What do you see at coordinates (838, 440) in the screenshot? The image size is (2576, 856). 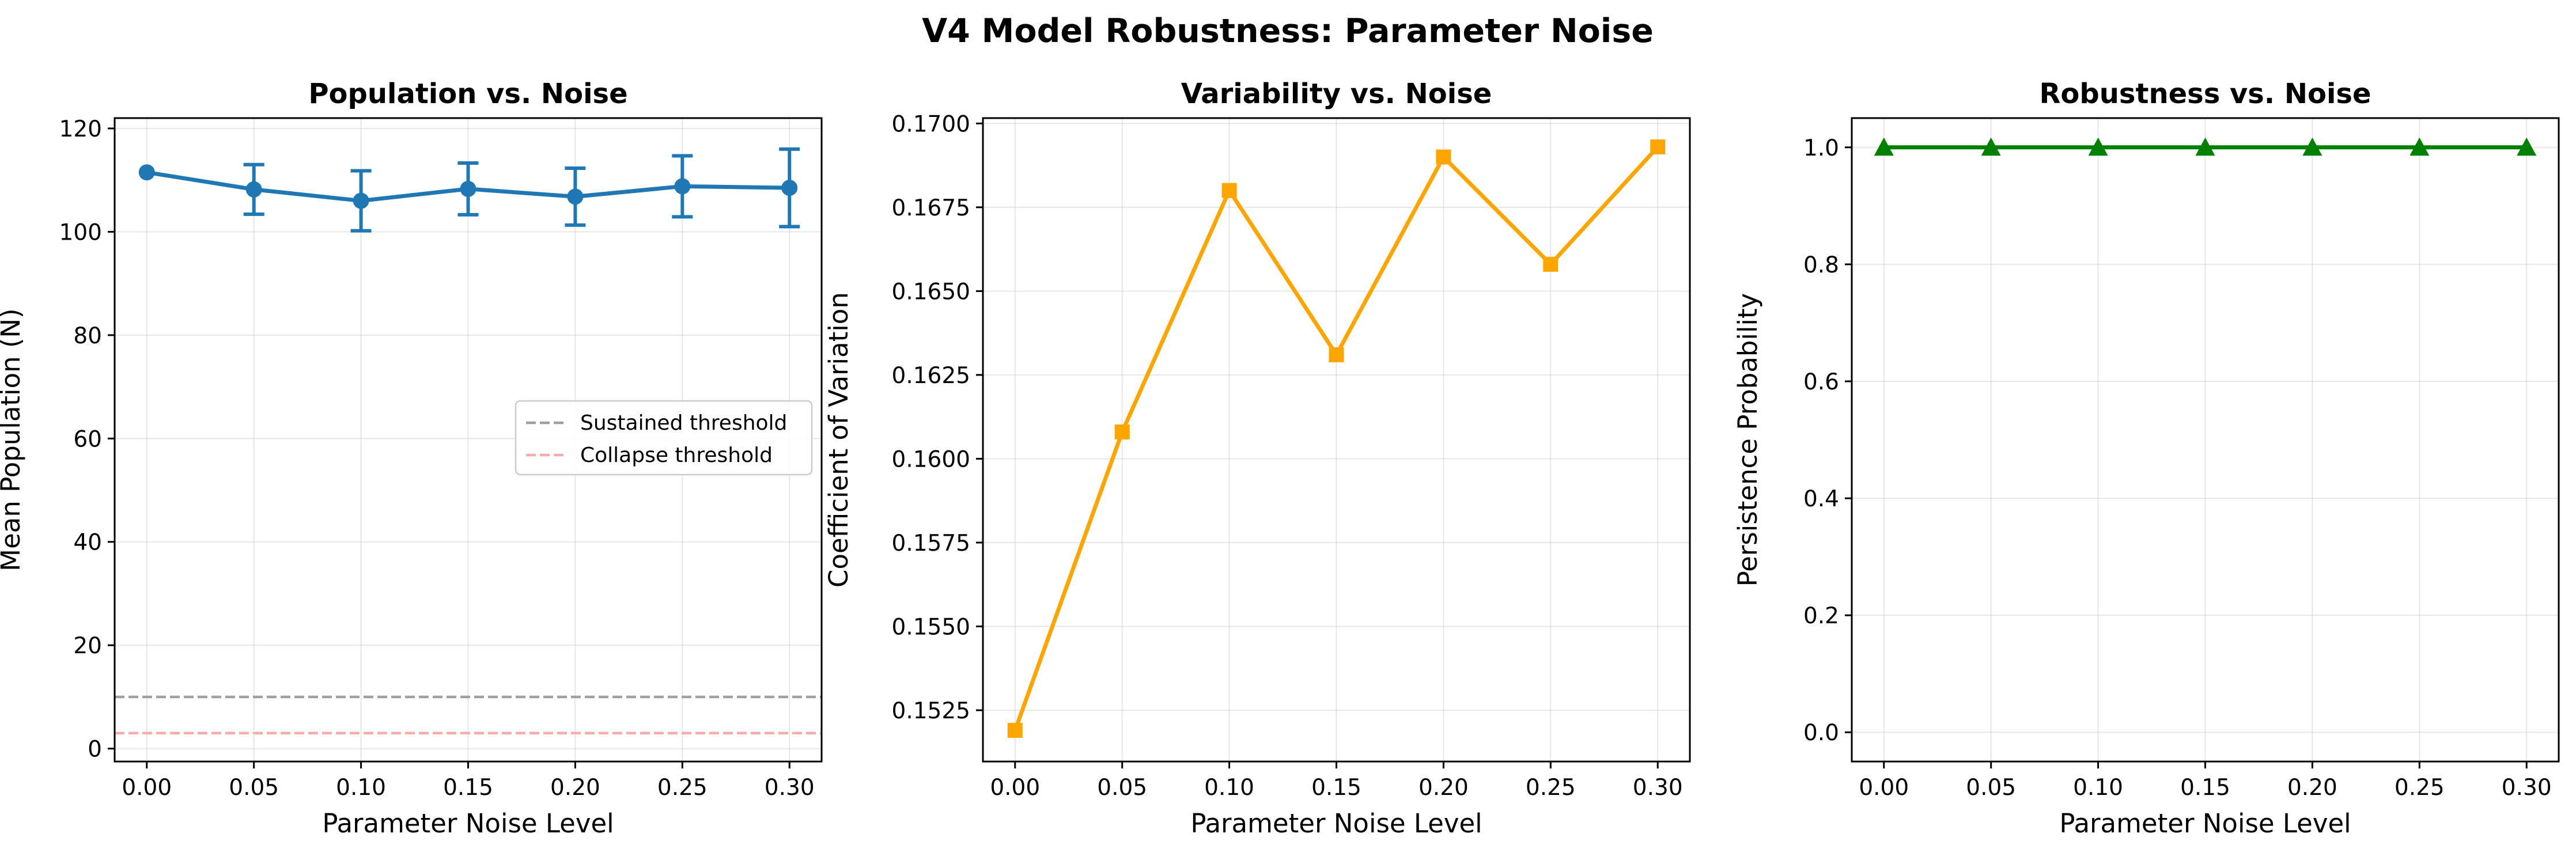 I see `y-axis-label: Coefficient of Variation` at bounding box center [838, 440].